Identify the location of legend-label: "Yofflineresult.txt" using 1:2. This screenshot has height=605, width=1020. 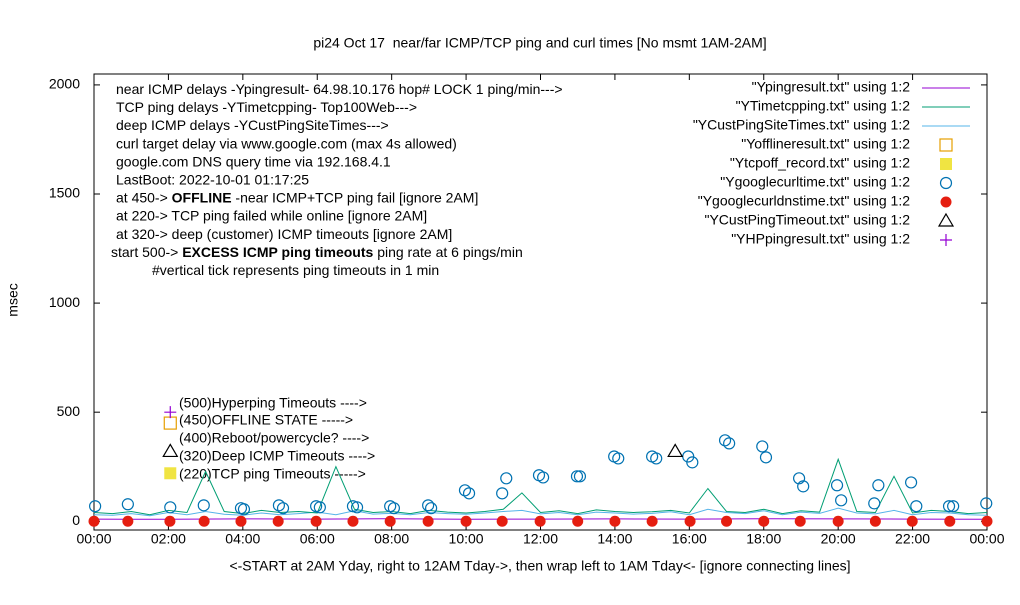
(825, 144).